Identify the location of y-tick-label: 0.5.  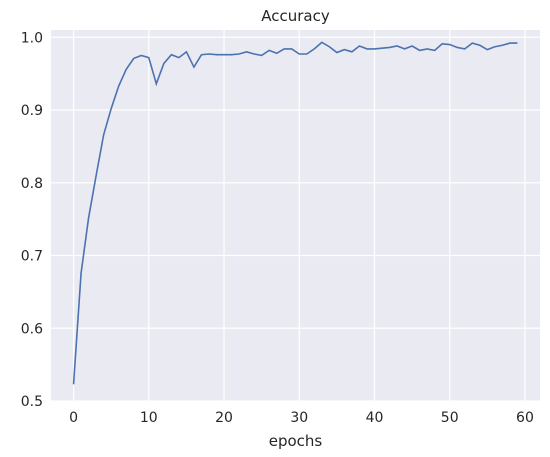
(32, 402).